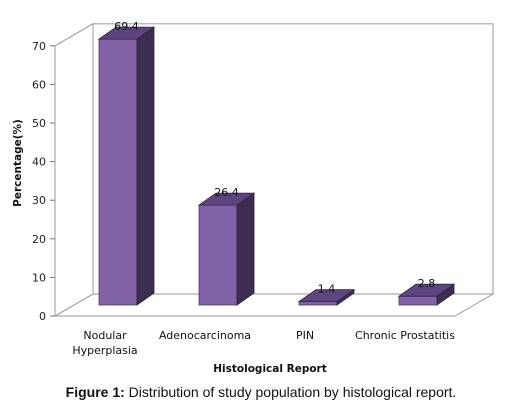 The height and width of the screenshot is (414, 522). What do you see at coordinates (427, 283) in the screenshot?
I see `data-label: 2.8` at bounding box center [427, 283].